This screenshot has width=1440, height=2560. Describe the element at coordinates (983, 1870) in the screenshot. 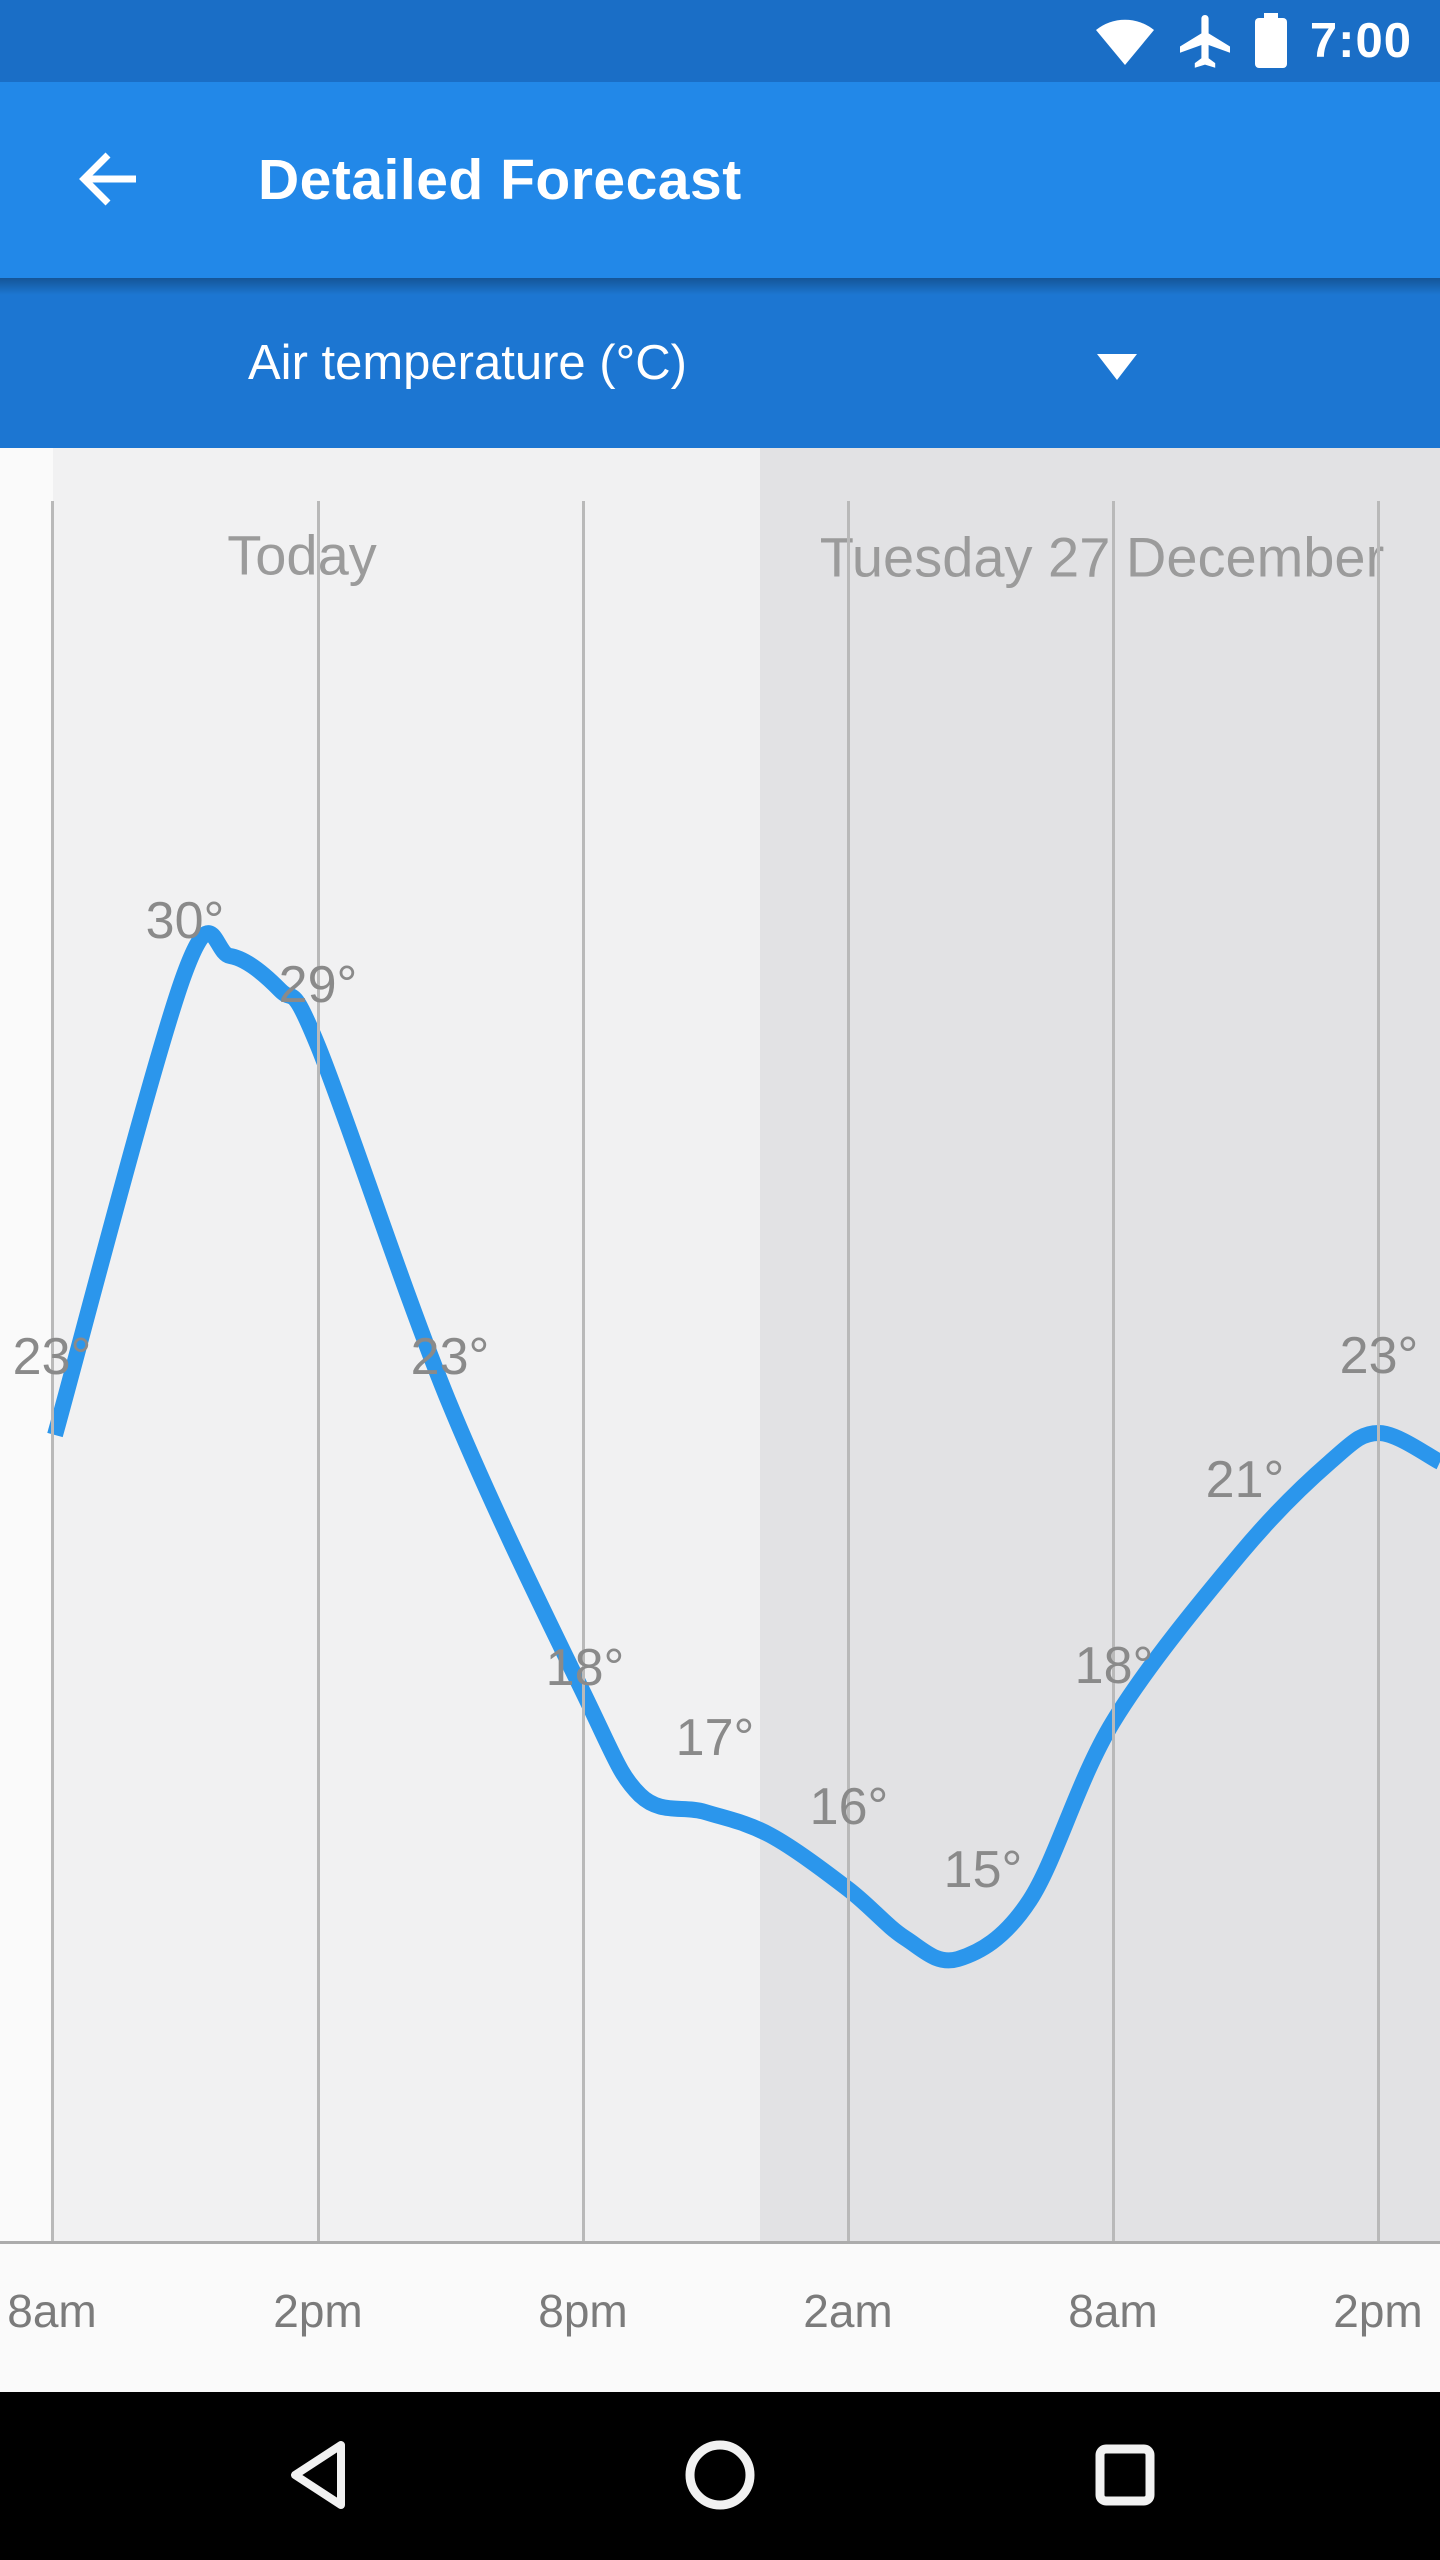

I see `temp-label: 15°` at that location.